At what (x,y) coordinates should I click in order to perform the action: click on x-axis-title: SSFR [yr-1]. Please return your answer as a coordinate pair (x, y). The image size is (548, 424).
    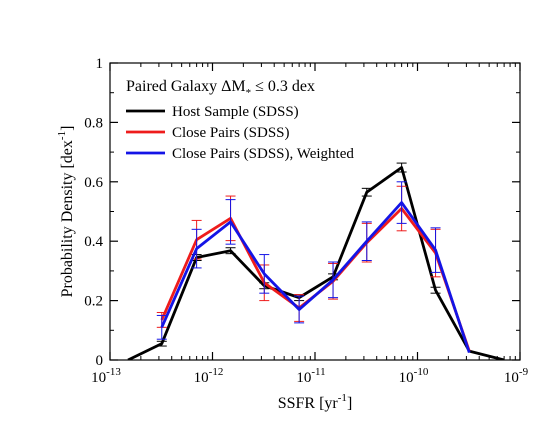
    Looking at the image, I should click on (315, 402).